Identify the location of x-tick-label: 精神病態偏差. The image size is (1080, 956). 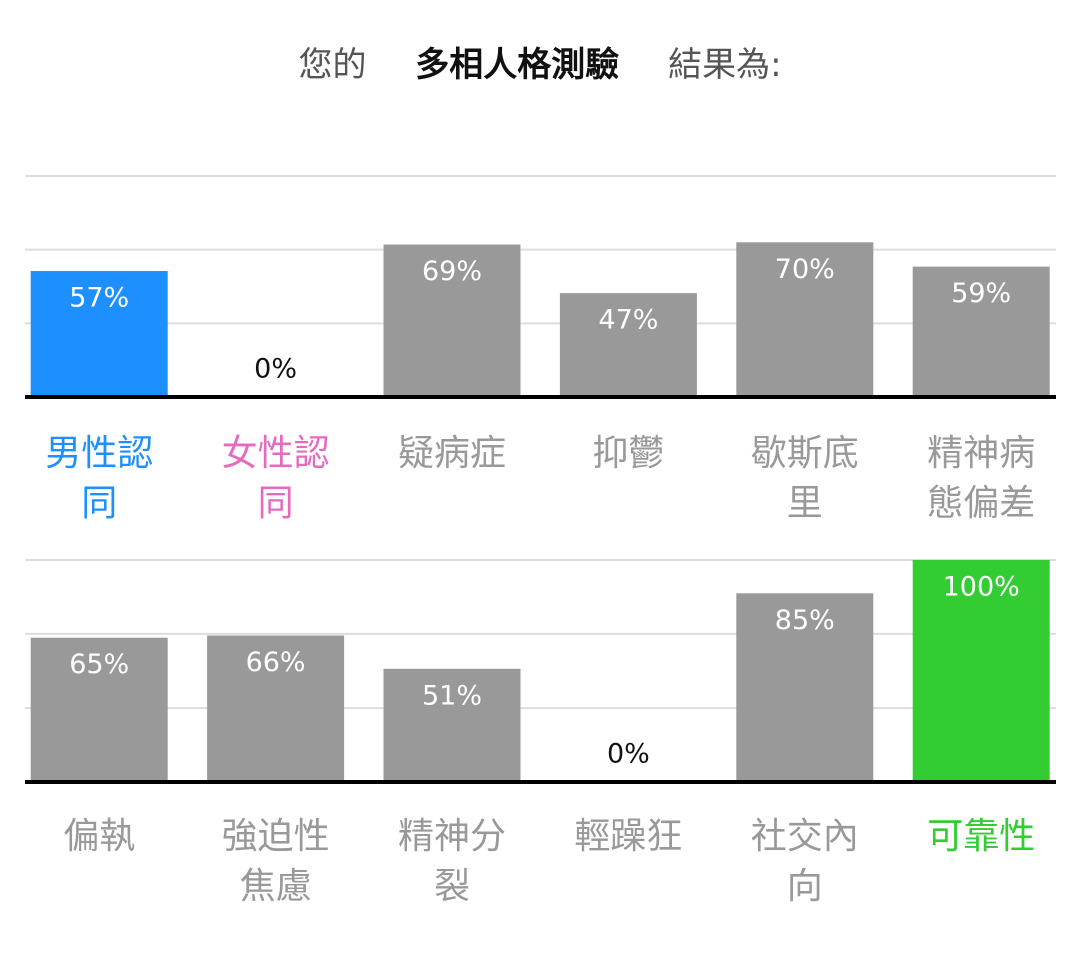
(981, 478).